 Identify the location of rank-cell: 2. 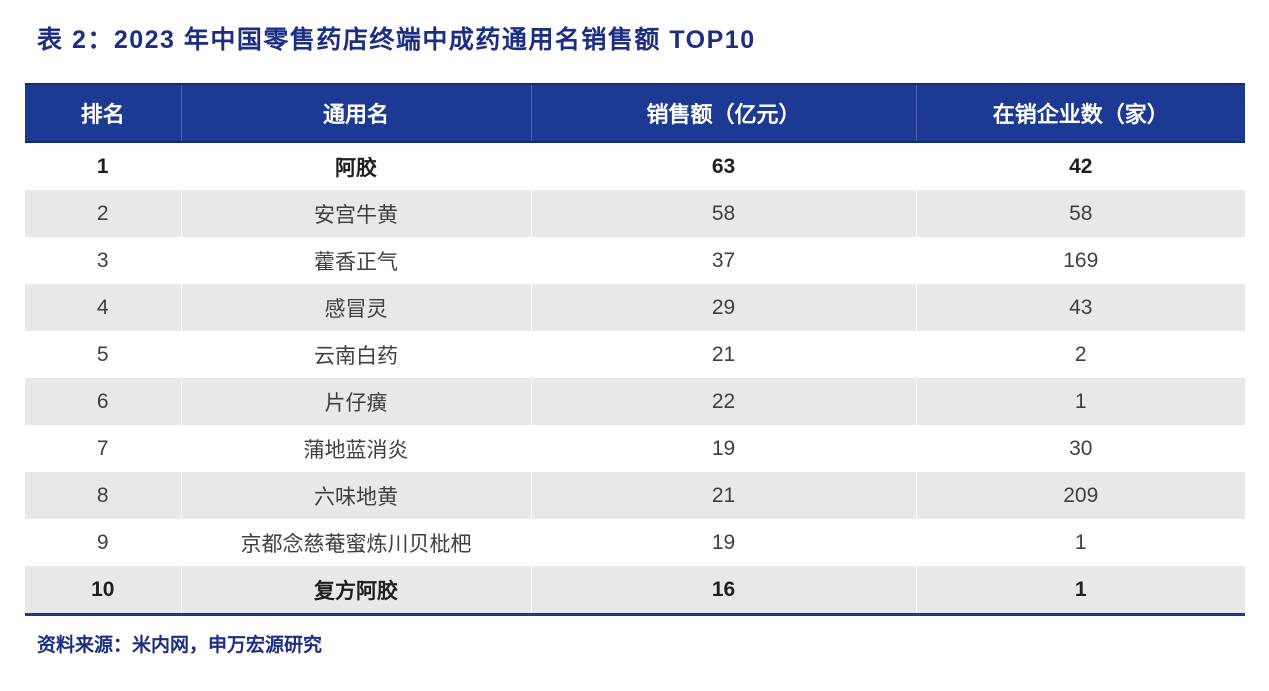
(102, 213).